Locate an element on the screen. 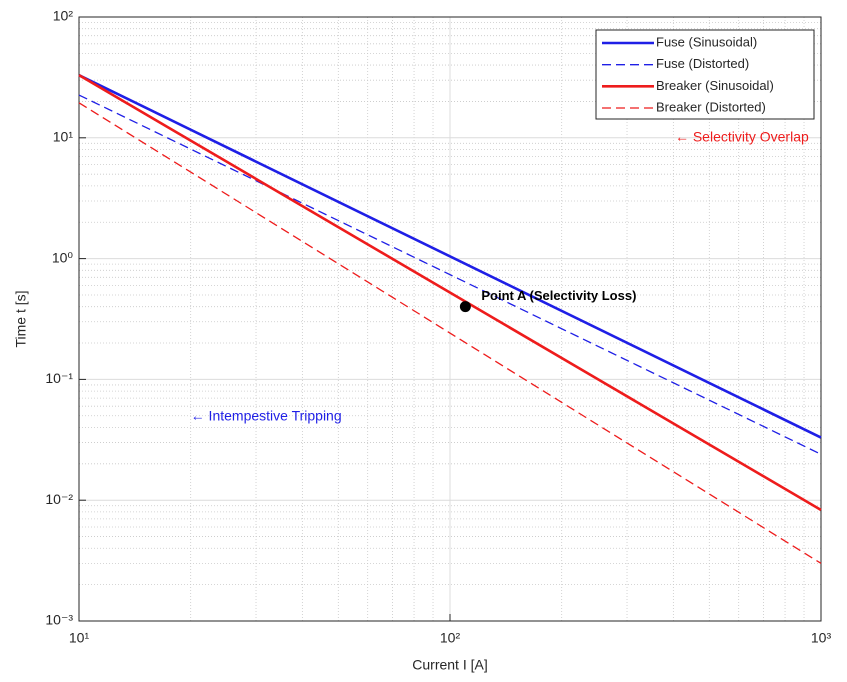 The image size is (847, 682). y-tick-label: 10⁻³ is located at coordinates (59, 620).